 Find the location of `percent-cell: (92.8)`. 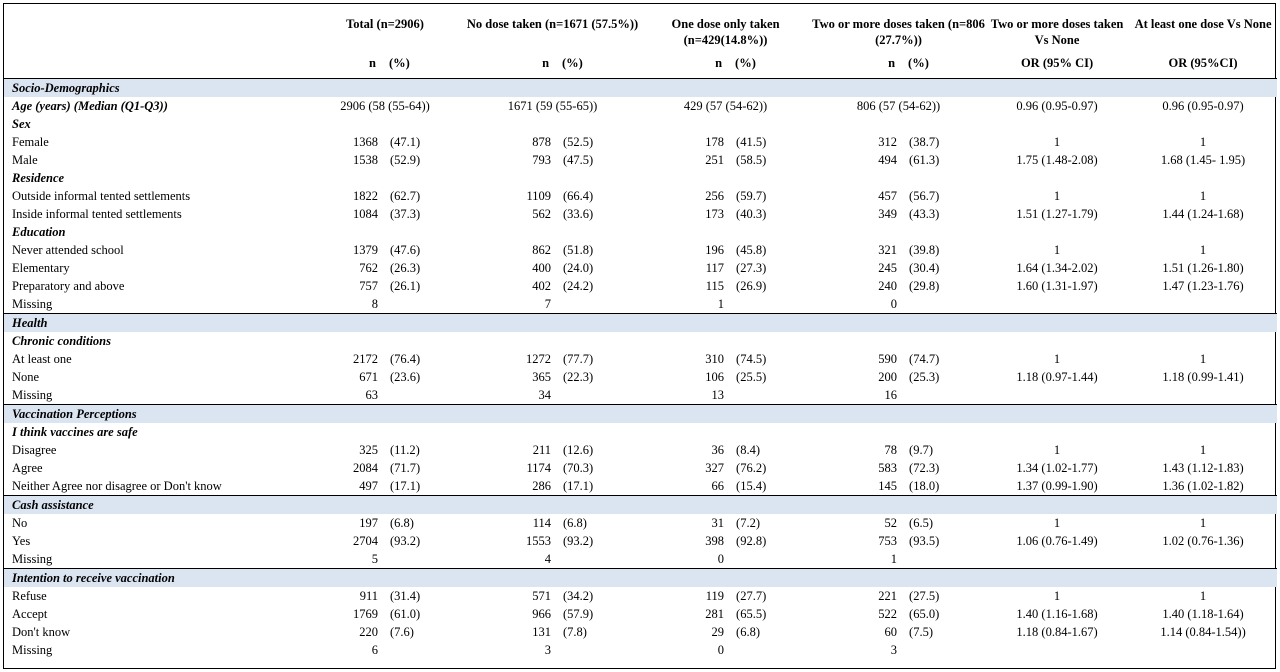

percent-cell: (92.8) is located at coordinates (751, 540).